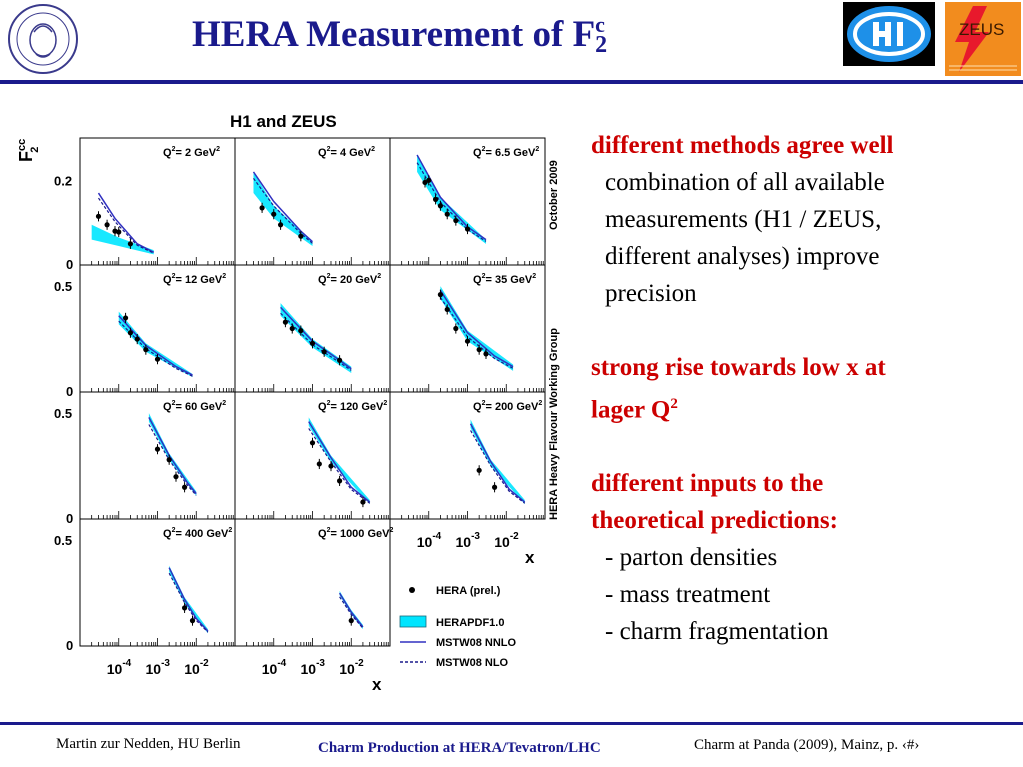 The height and width of the screenshot is (767, 1023). I want to click on bullet-item: - mass treatment, so click(688, 595).